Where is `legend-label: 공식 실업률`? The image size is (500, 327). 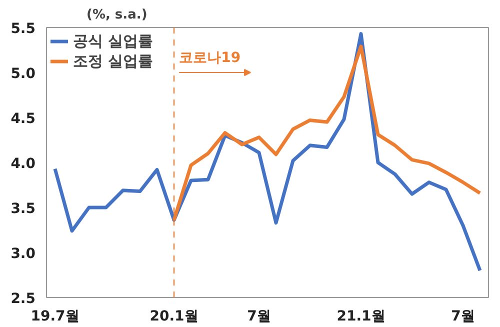
legend-label: 공식 실업률 is located at coordinates (113, 41).